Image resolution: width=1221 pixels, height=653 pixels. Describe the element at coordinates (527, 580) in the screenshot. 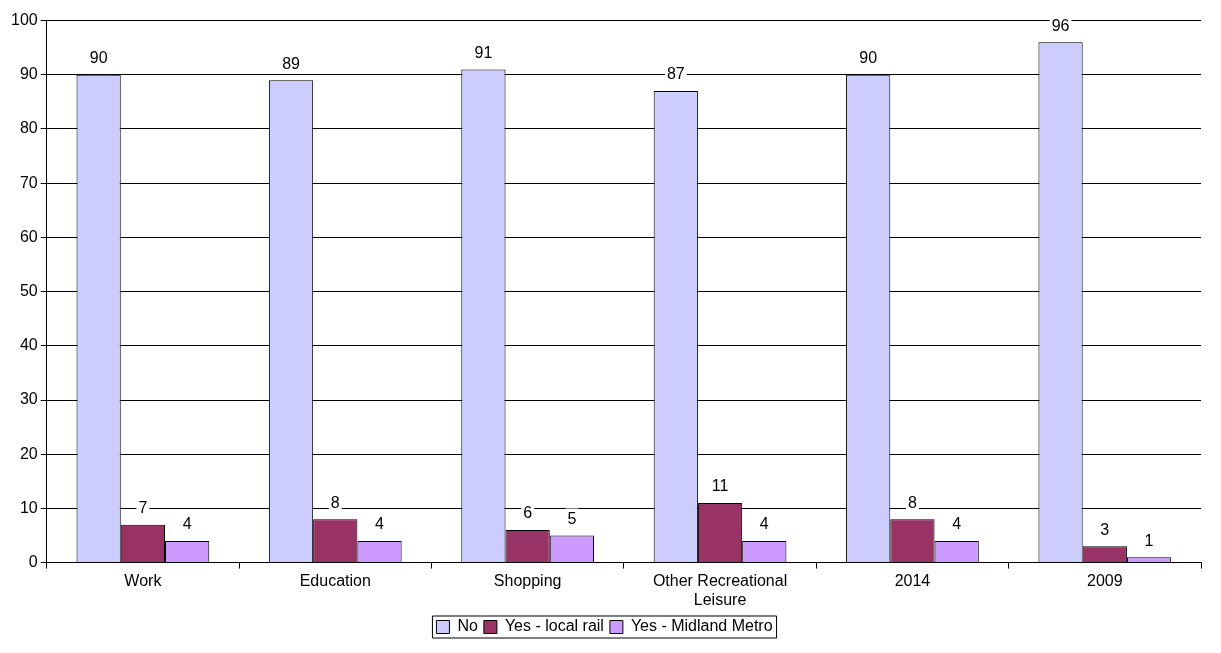

I see `x-tick-label: Shopping` at that location.